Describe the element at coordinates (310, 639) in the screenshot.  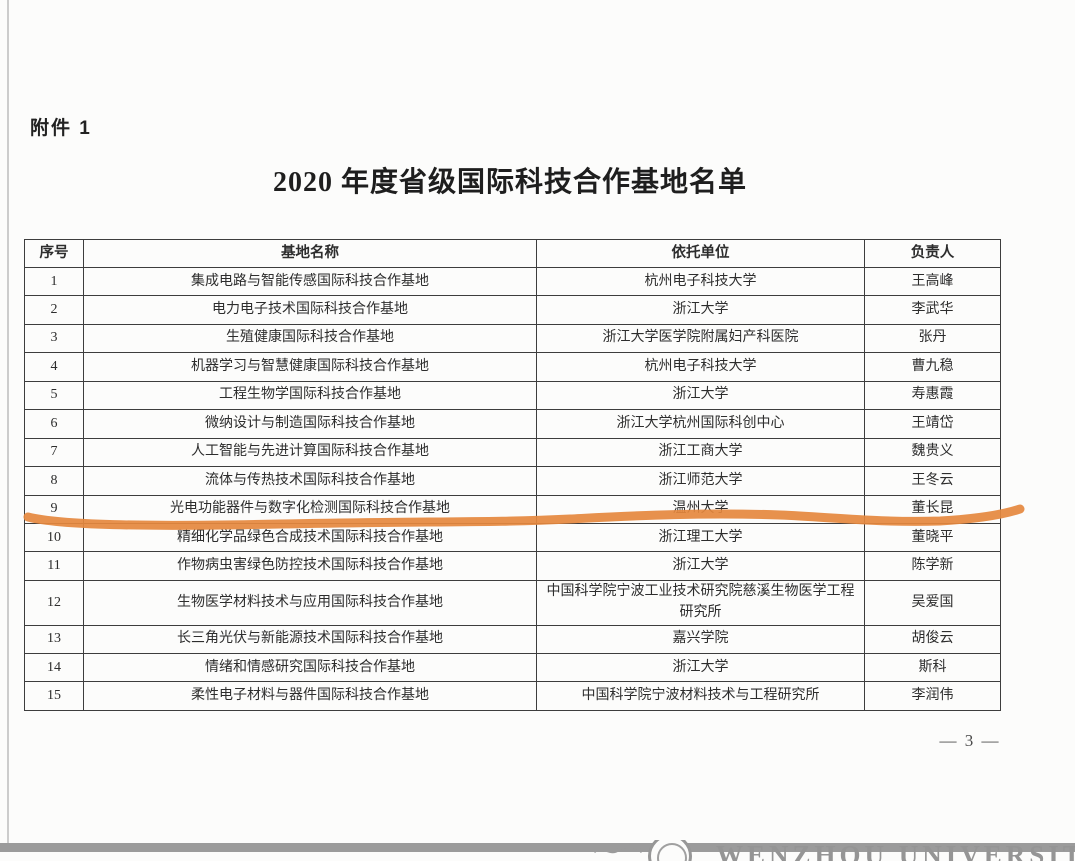
I see `cell-base-name: 长三角光伏与新能源技术国际科技合作基地` at that location.